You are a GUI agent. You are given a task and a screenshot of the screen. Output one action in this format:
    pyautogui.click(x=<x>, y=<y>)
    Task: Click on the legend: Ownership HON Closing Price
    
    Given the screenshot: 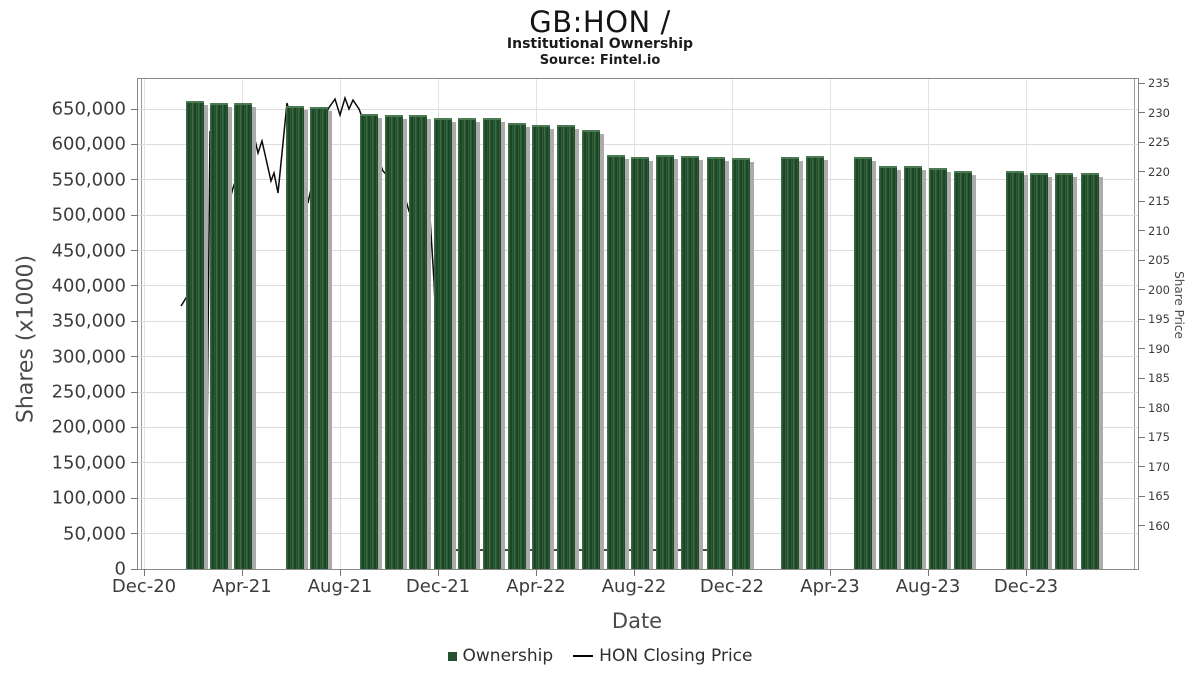 What is the action you would take?
    pyautogui.click(x=600, y=656)
    